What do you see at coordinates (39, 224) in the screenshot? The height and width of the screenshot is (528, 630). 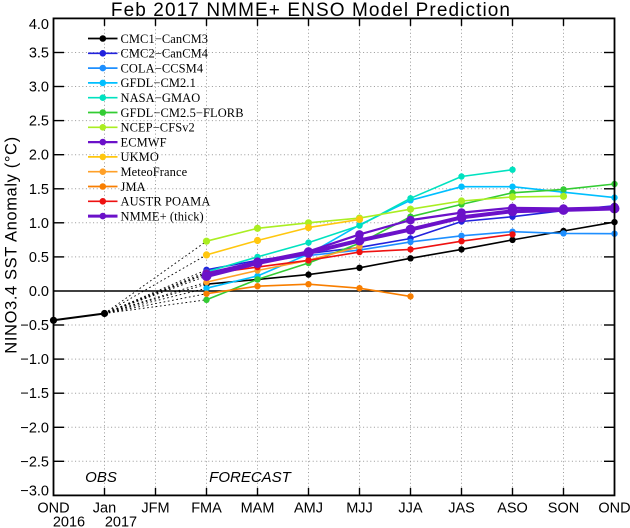 I see `svg-text: 1.0` at bounding box center [39, 224].